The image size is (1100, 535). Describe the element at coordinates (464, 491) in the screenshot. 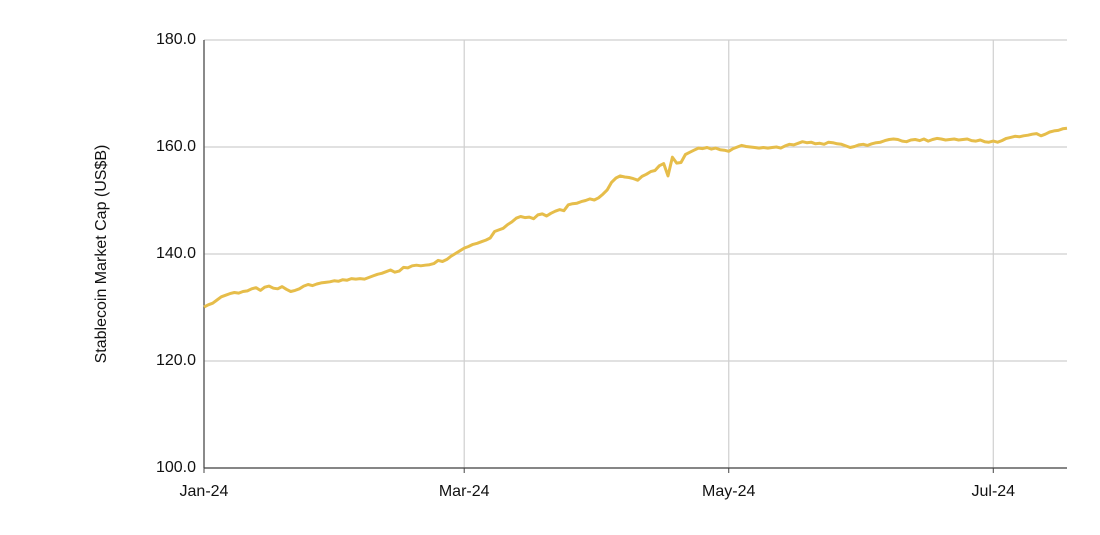

I see `x-tick-label: Mar-24` at that location.